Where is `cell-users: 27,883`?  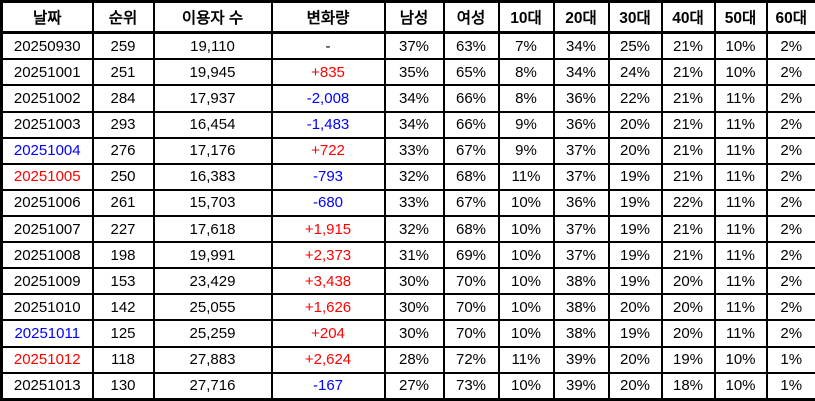 cell-users: 27,883 is located at coordinates (212, 359).